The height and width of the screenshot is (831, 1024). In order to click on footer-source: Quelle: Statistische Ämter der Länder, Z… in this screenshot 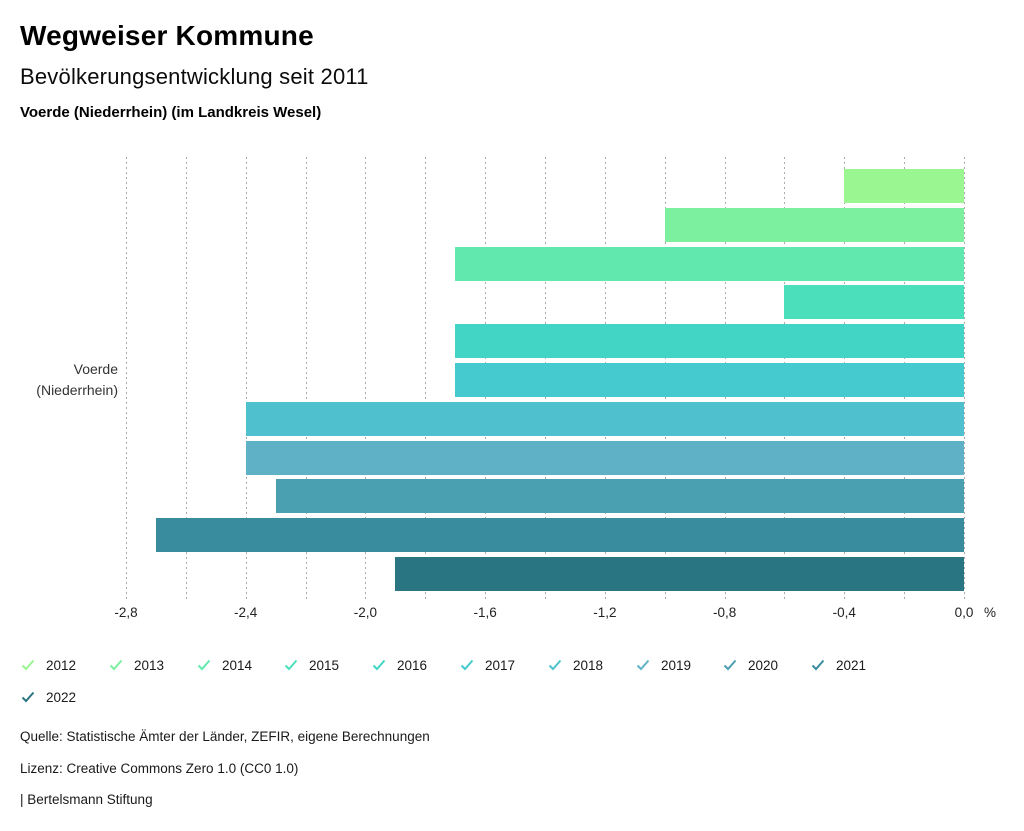, I will do `click(225, 736)`.